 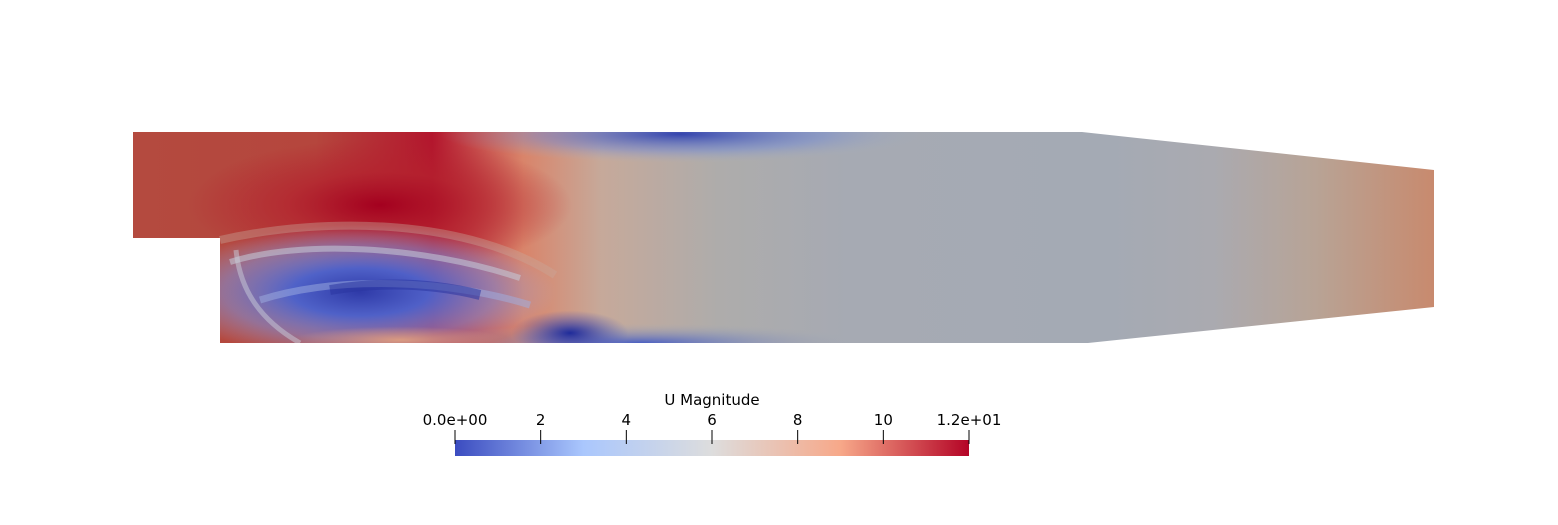 What do you see at coordinates (883, 420) in the screenshot?
I see `color-legend-tick-label: 10` at bounding box center [883, 420].